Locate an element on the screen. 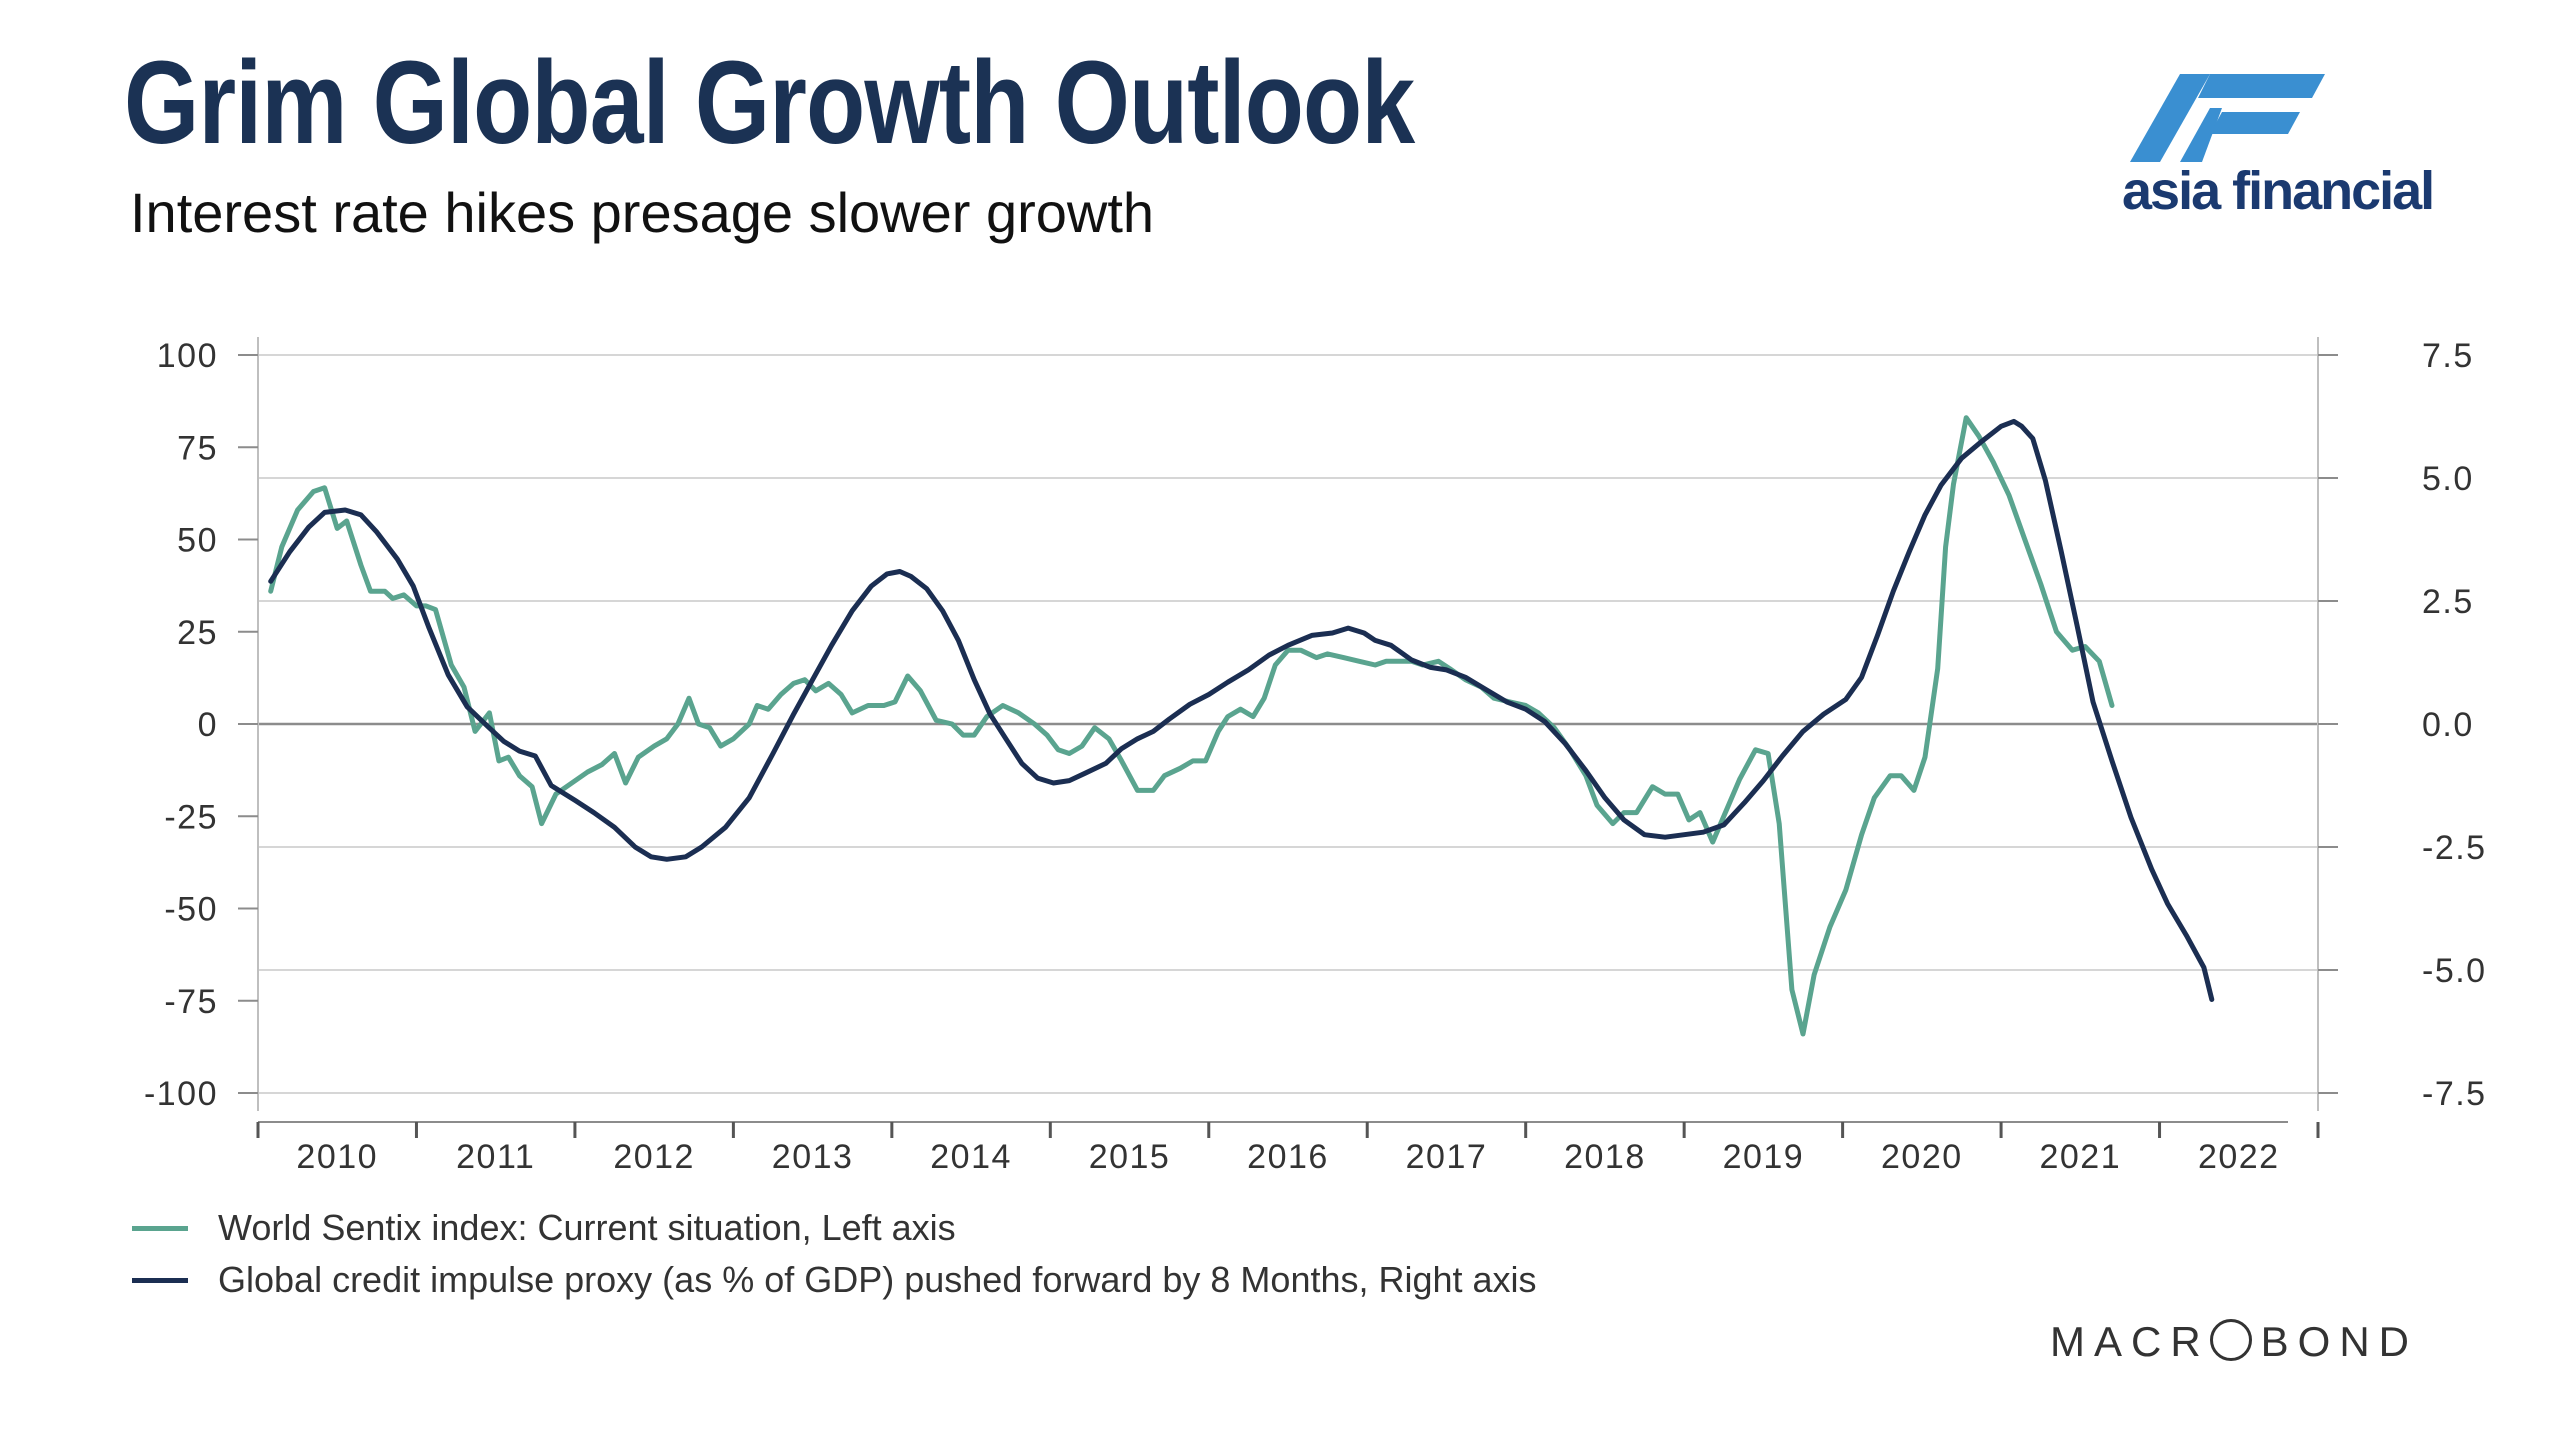  right-axis-tick-label: 7.5 is located at coordinates (2448, 356).